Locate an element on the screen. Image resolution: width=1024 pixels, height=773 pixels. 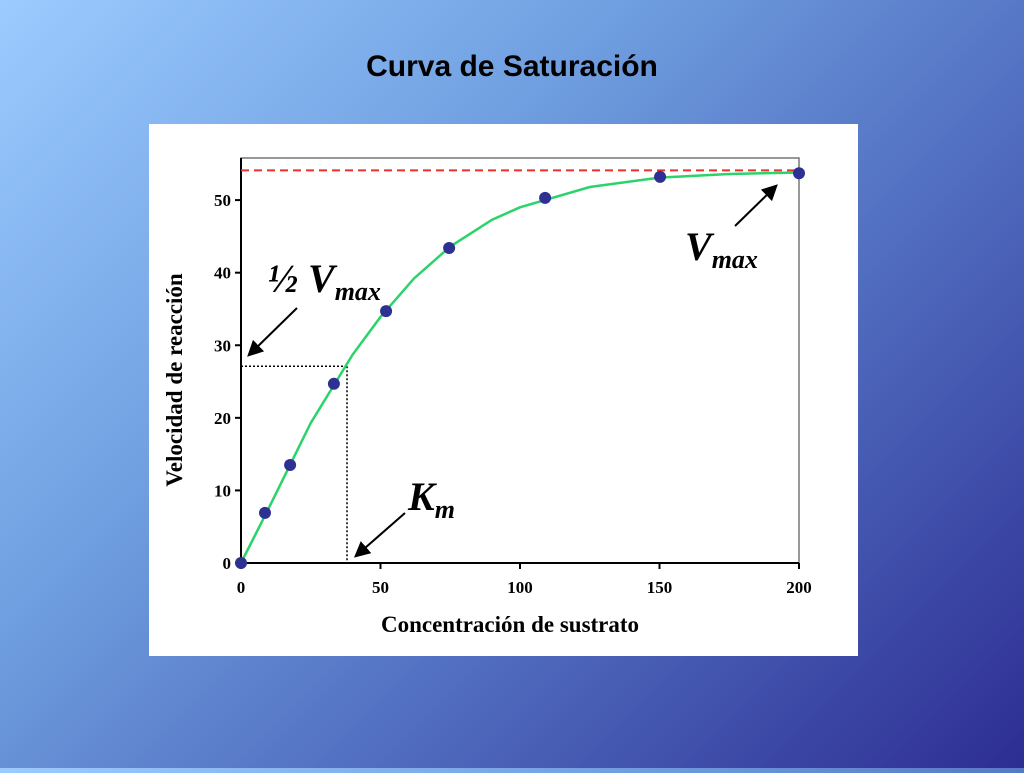
y-axis-label: Velocidad de reacción is located at coordinates (174, 380).